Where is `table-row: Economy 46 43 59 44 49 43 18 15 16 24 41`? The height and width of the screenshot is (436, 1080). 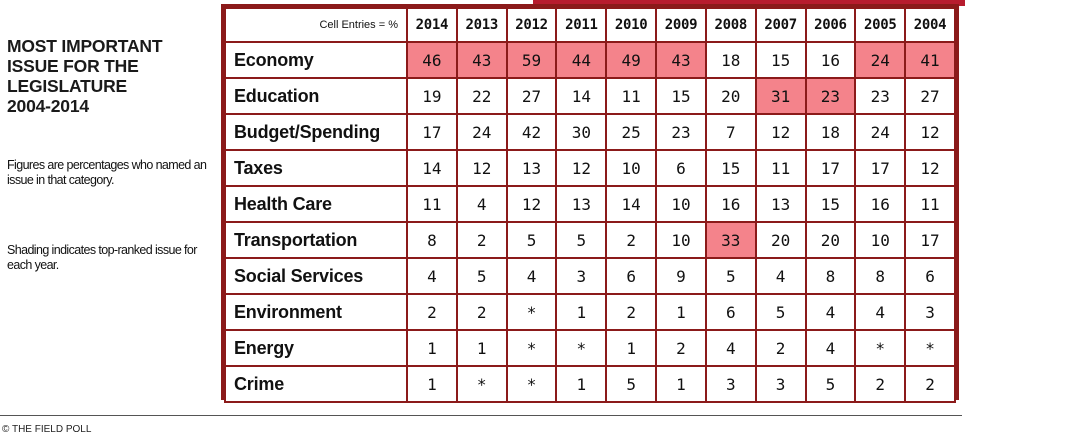
table-row: Economy 46 43 59 44 49 43 18 15 16 24 41 is located at coordinates (590, 60).